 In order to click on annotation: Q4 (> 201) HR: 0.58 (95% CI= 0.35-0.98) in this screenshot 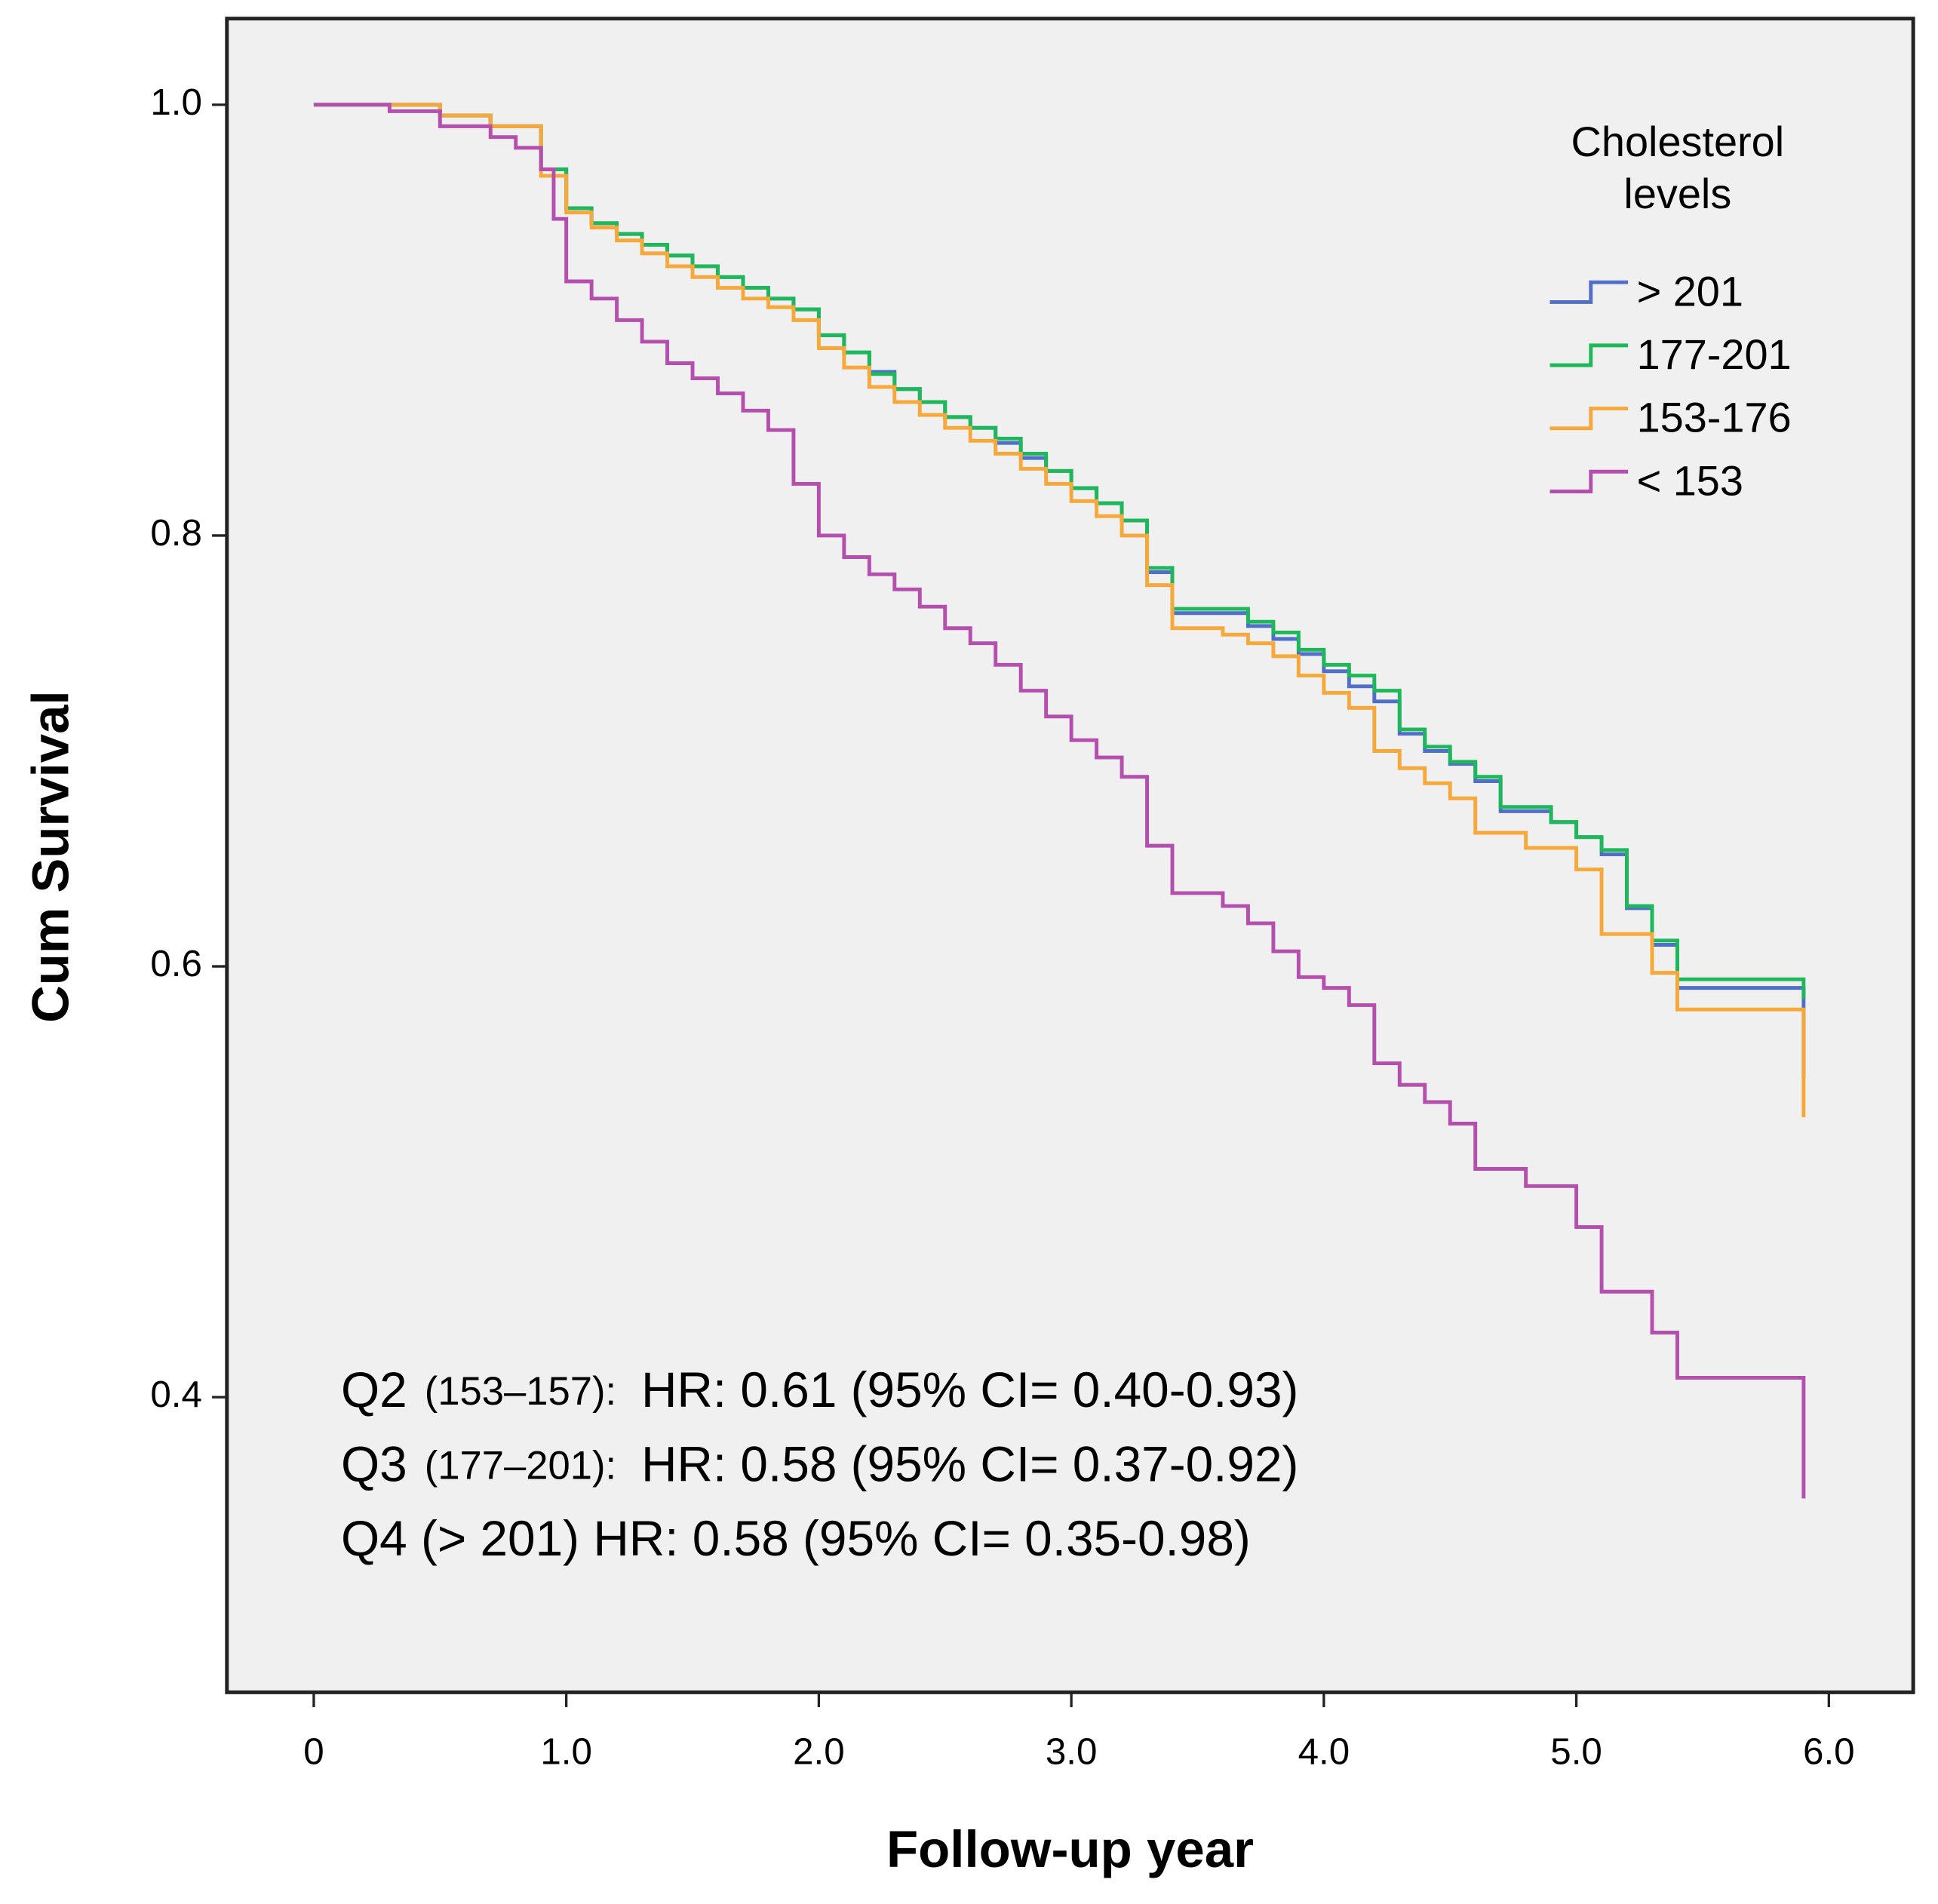, I will do `click(796, 1538)`.